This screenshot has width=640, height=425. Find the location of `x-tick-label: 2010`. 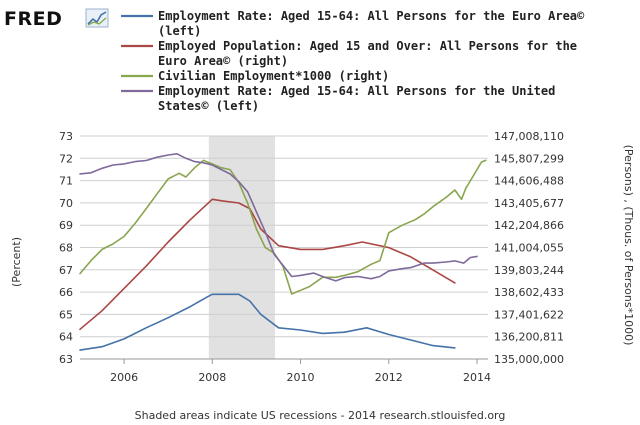

x-tick-label: 2010 is located at coordinates (301, 377).